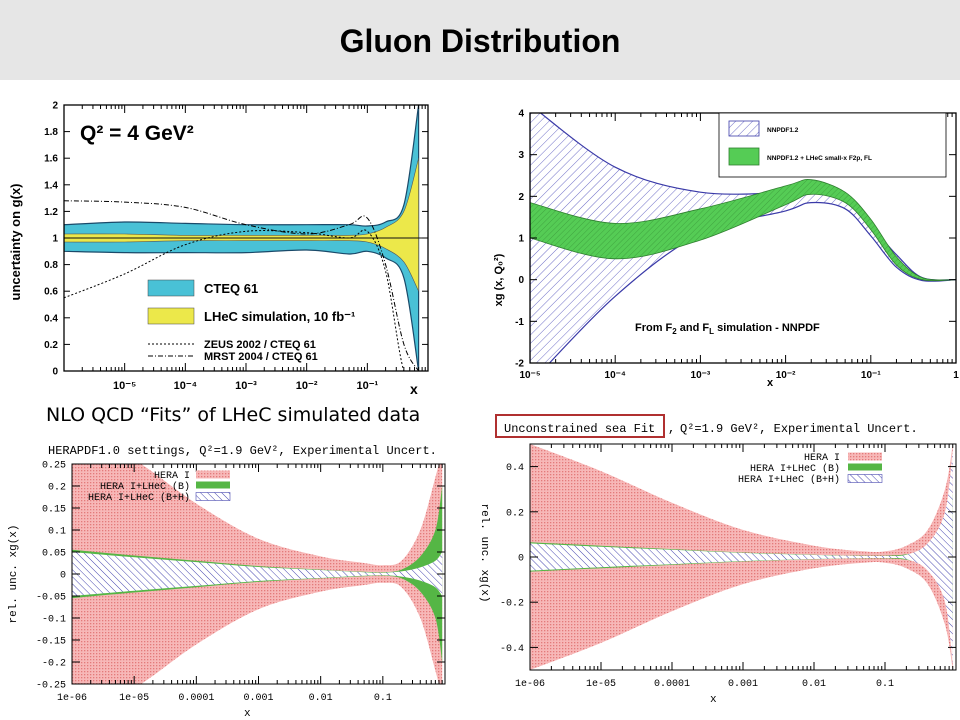 This screenshot has height=720, width=960. I want to click on title-bar: Gluon Distribution, so click(480, 40).